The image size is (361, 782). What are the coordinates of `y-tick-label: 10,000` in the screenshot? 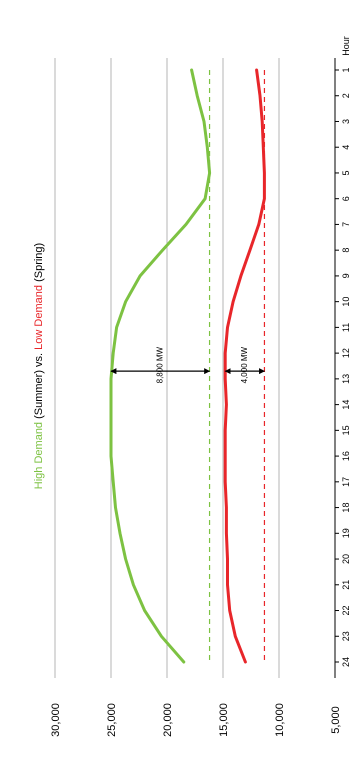 It's located at (280, 720).